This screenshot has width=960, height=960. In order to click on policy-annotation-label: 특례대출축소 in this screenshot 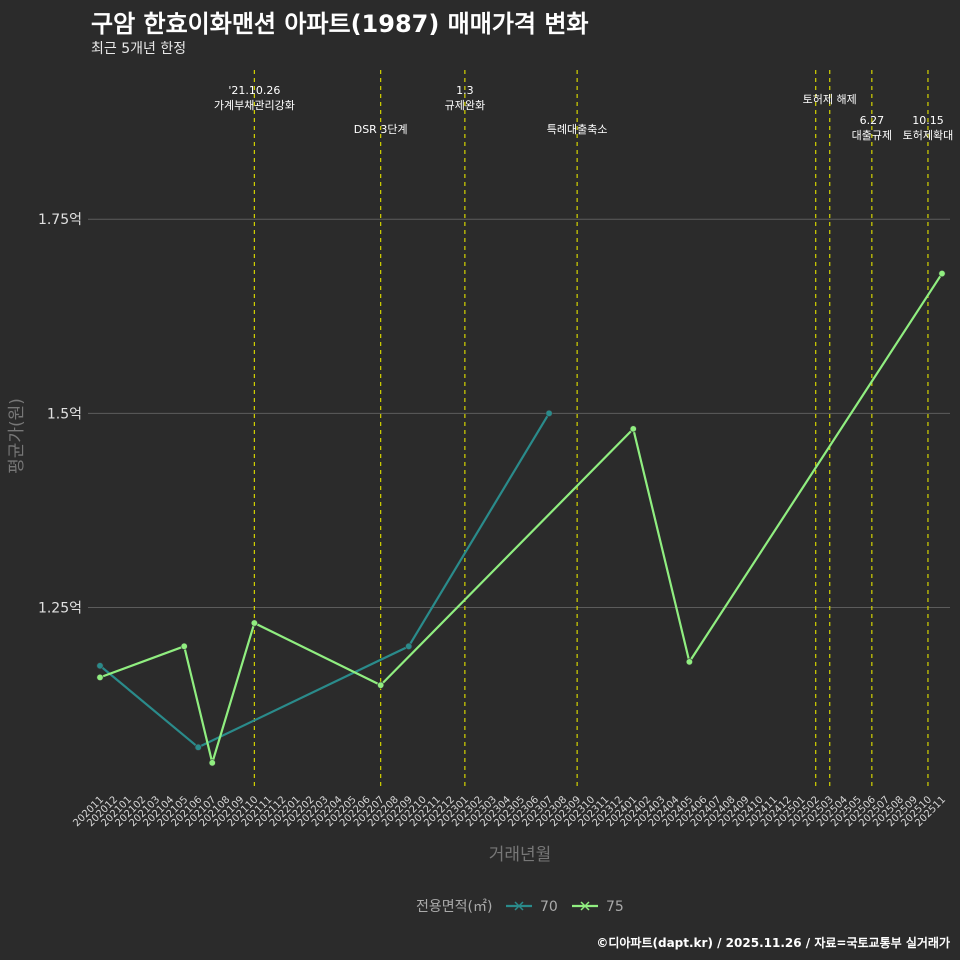, I will do `click(577, 129)`.